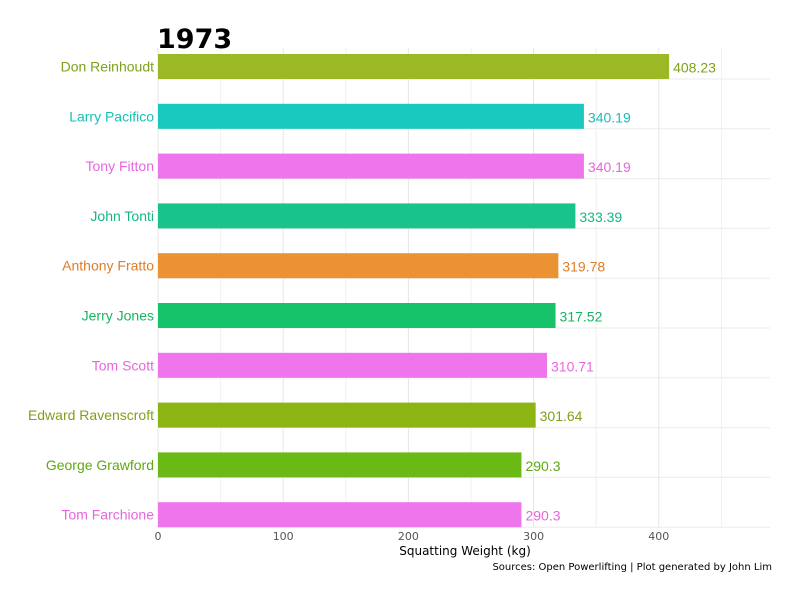 The height and width of the screenshot is (600, 800). What do you see at coordinates (108, 266) in the screenshot?
I see `category-label: Anthony Fratto` at bounding box center [108, 266].